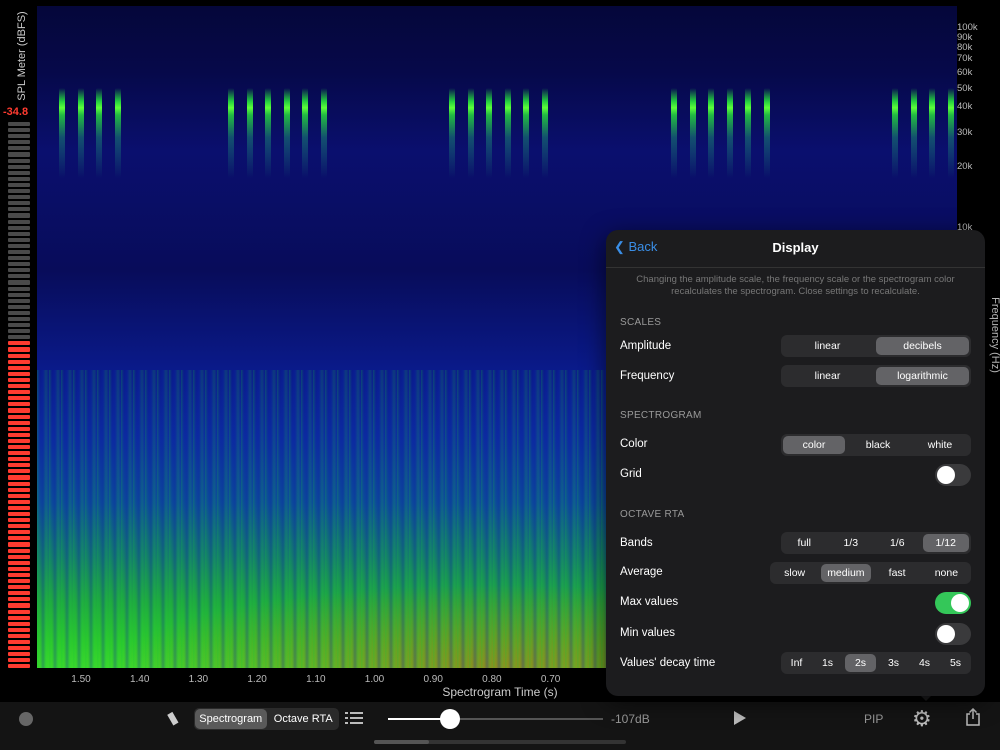 This screenshot has width=1000, height=750. I want to click on decay-time-selector: Inf 1s 2s 3s 4s 5s, so click(876, 663).